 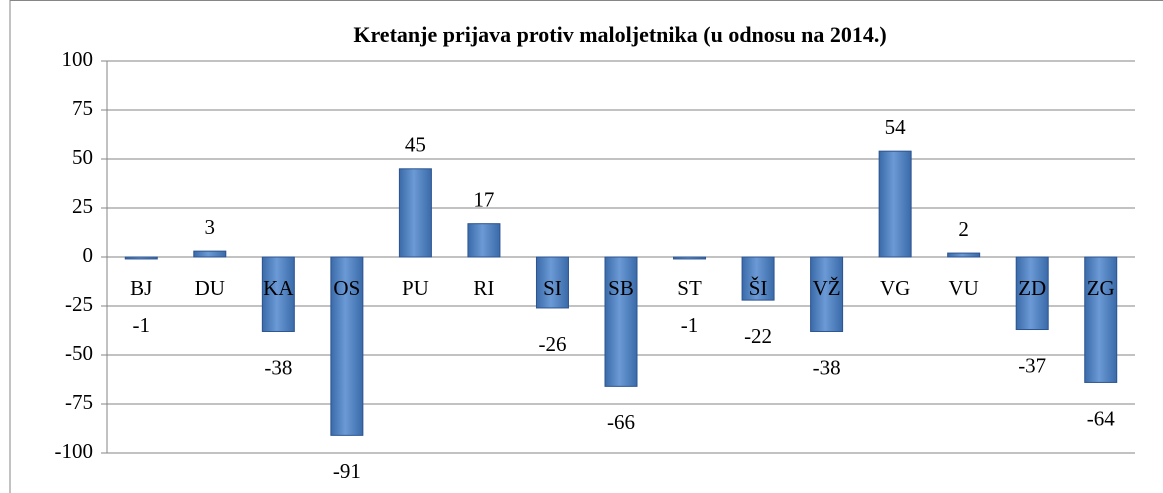 I want to click on y-tick-label: -75, so click(x=79, y=402).